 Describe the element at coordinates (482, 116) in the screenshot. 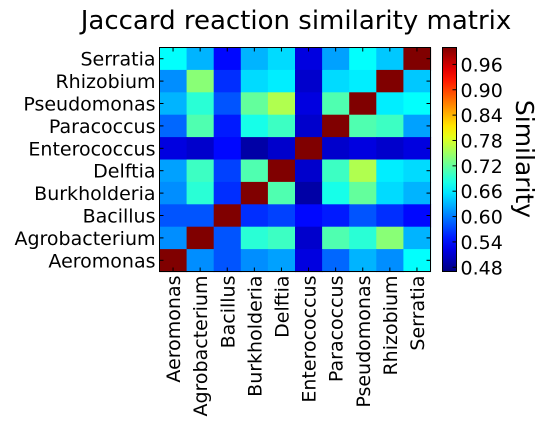

I see `colorbar-tick-label: 0.84` at that location.